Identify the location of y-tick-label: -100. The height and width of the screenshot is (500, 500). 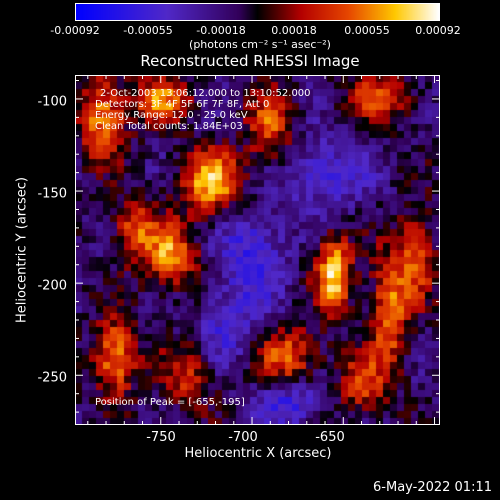
(52, 102).